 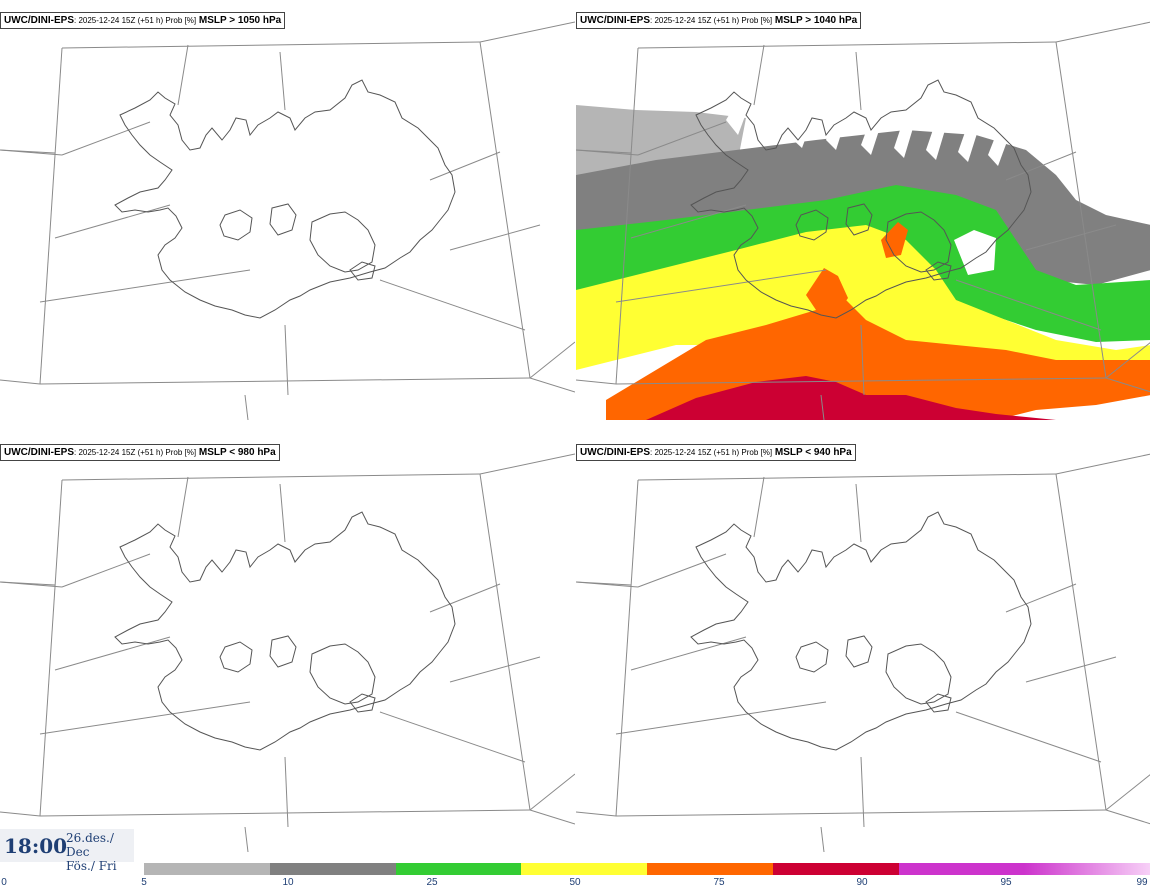 What do you see at coordinates (575, 882) in the screenshot?
I see `colorbar-tick-label: 50` at bounding box center [575, 882].